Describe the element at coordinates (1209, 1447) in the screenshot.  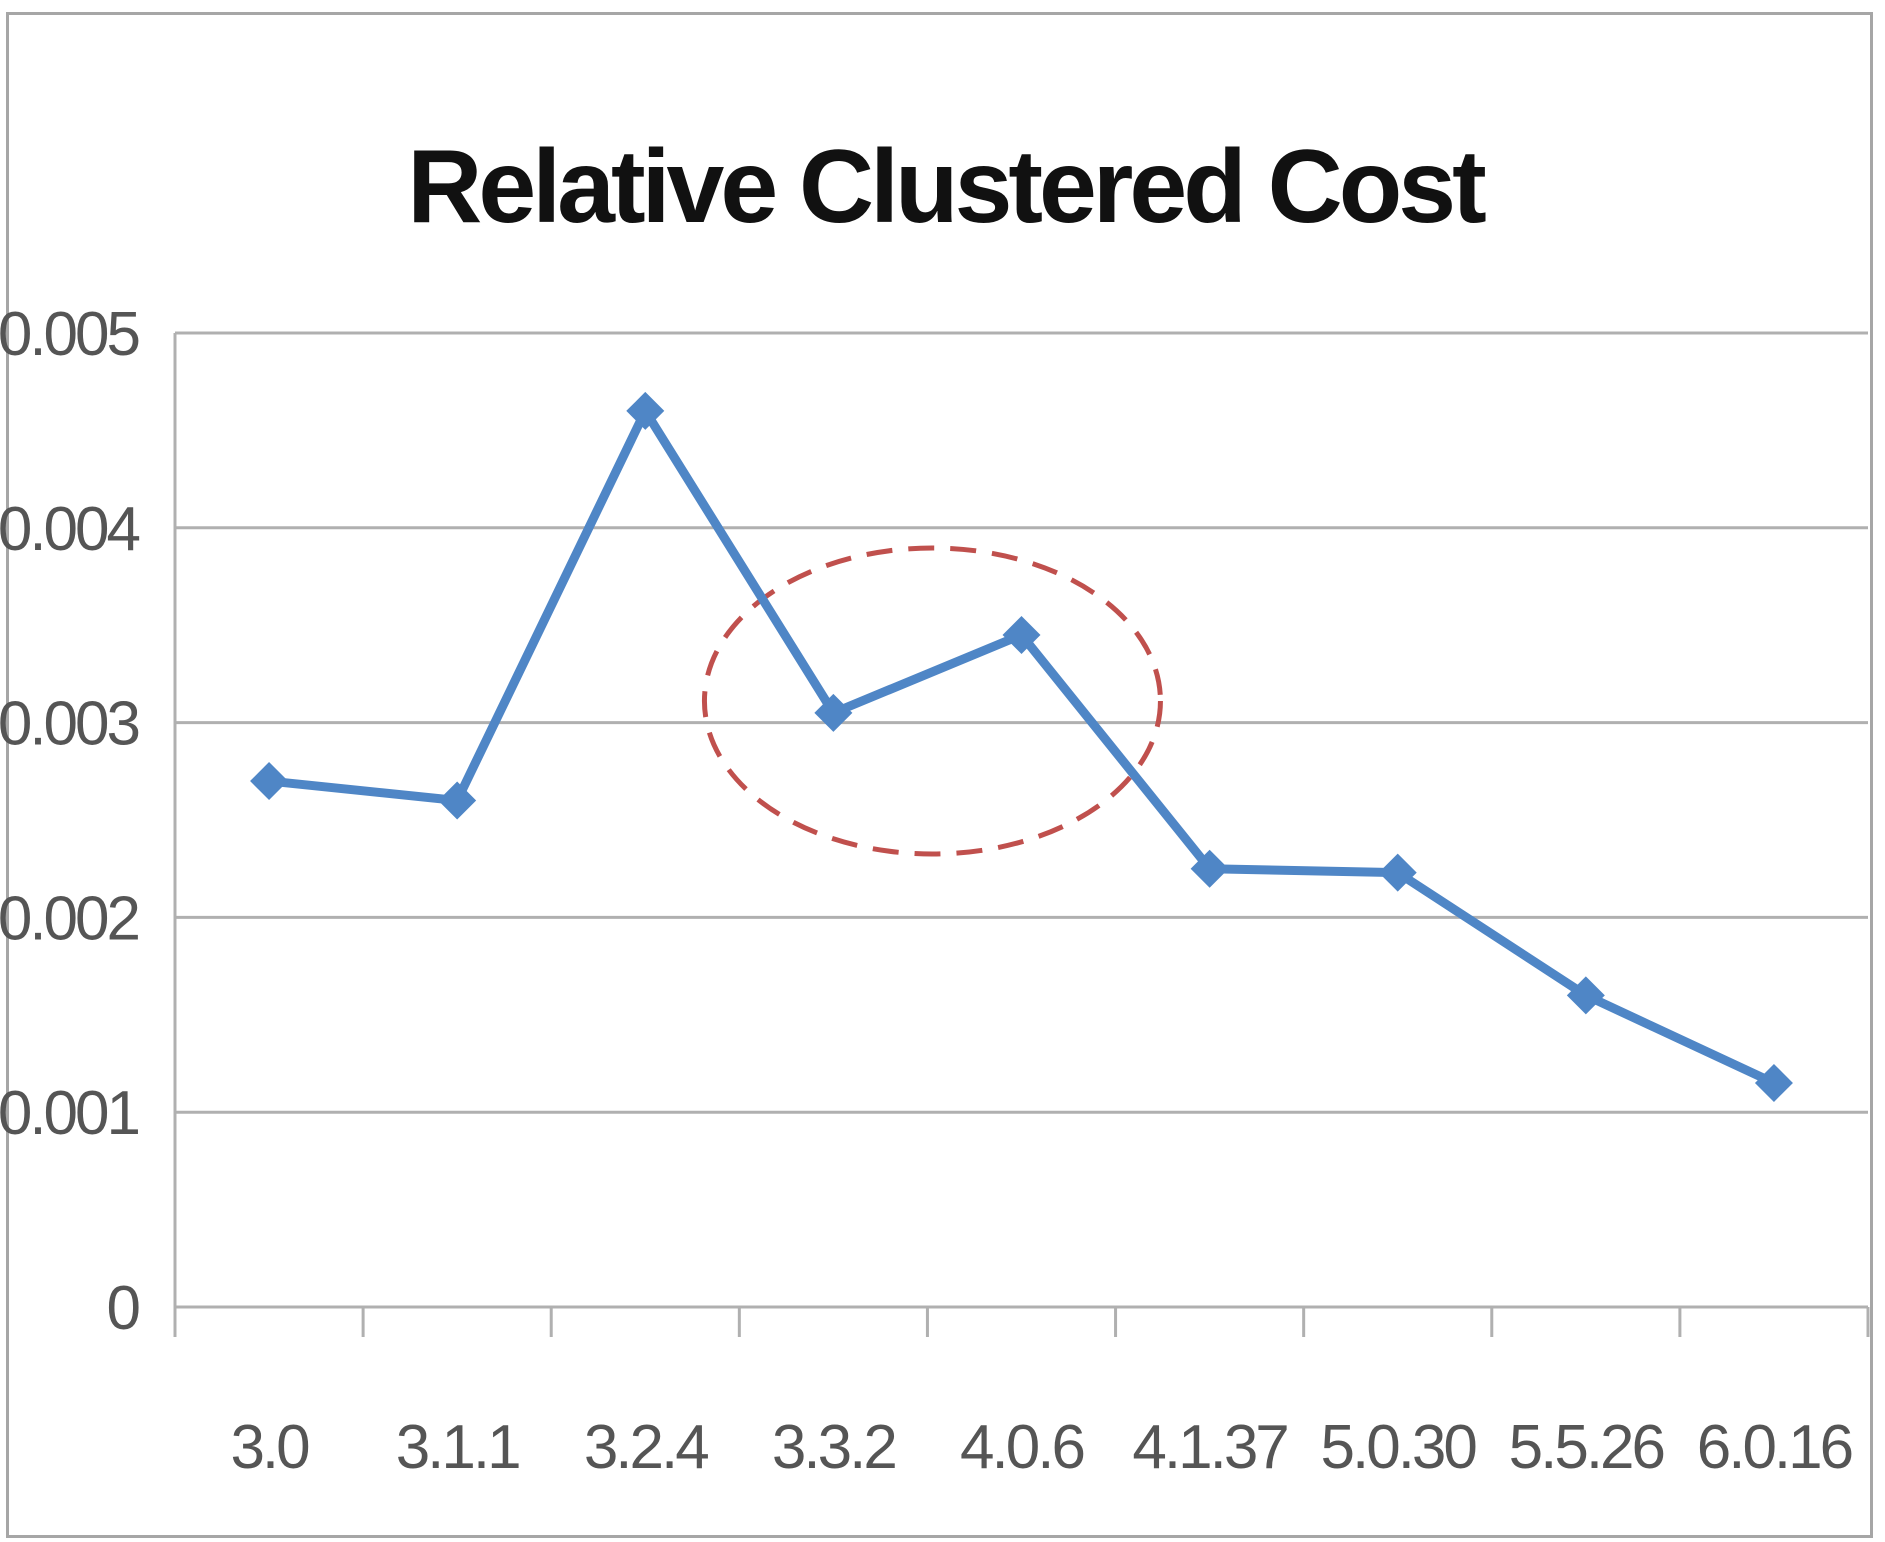
I see `x-tick-label: 4.1.37` at that location.